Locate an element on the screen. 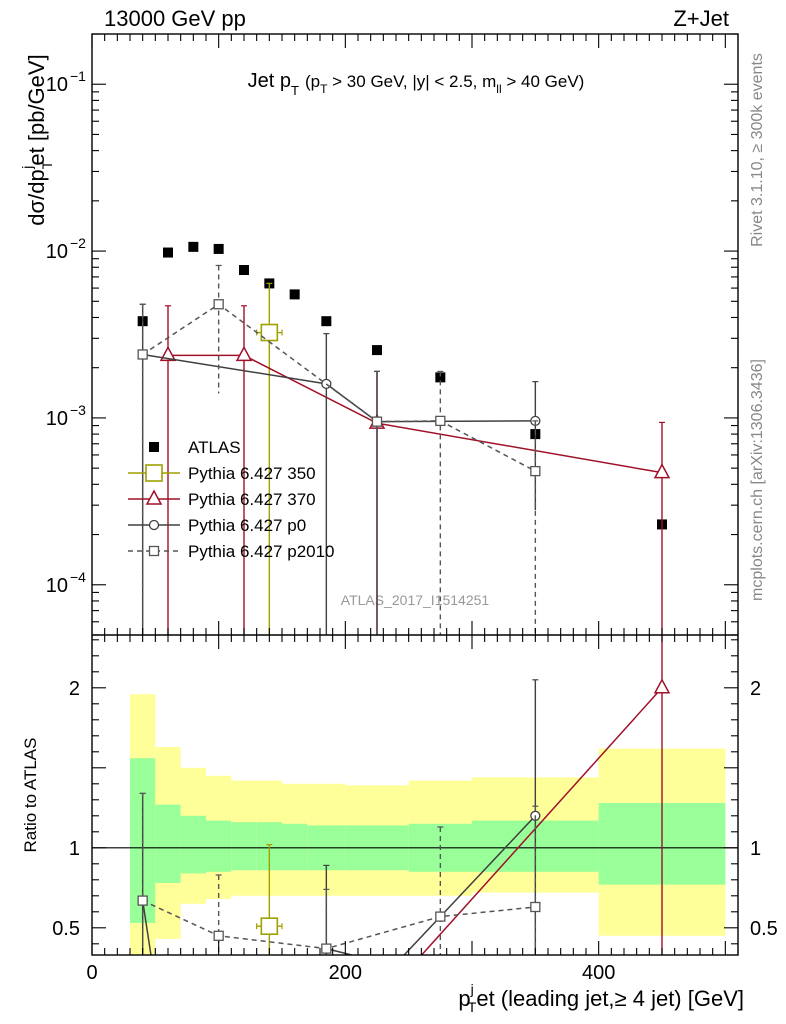  xtick-label-2: 400 is located at coordinates (598, 973).